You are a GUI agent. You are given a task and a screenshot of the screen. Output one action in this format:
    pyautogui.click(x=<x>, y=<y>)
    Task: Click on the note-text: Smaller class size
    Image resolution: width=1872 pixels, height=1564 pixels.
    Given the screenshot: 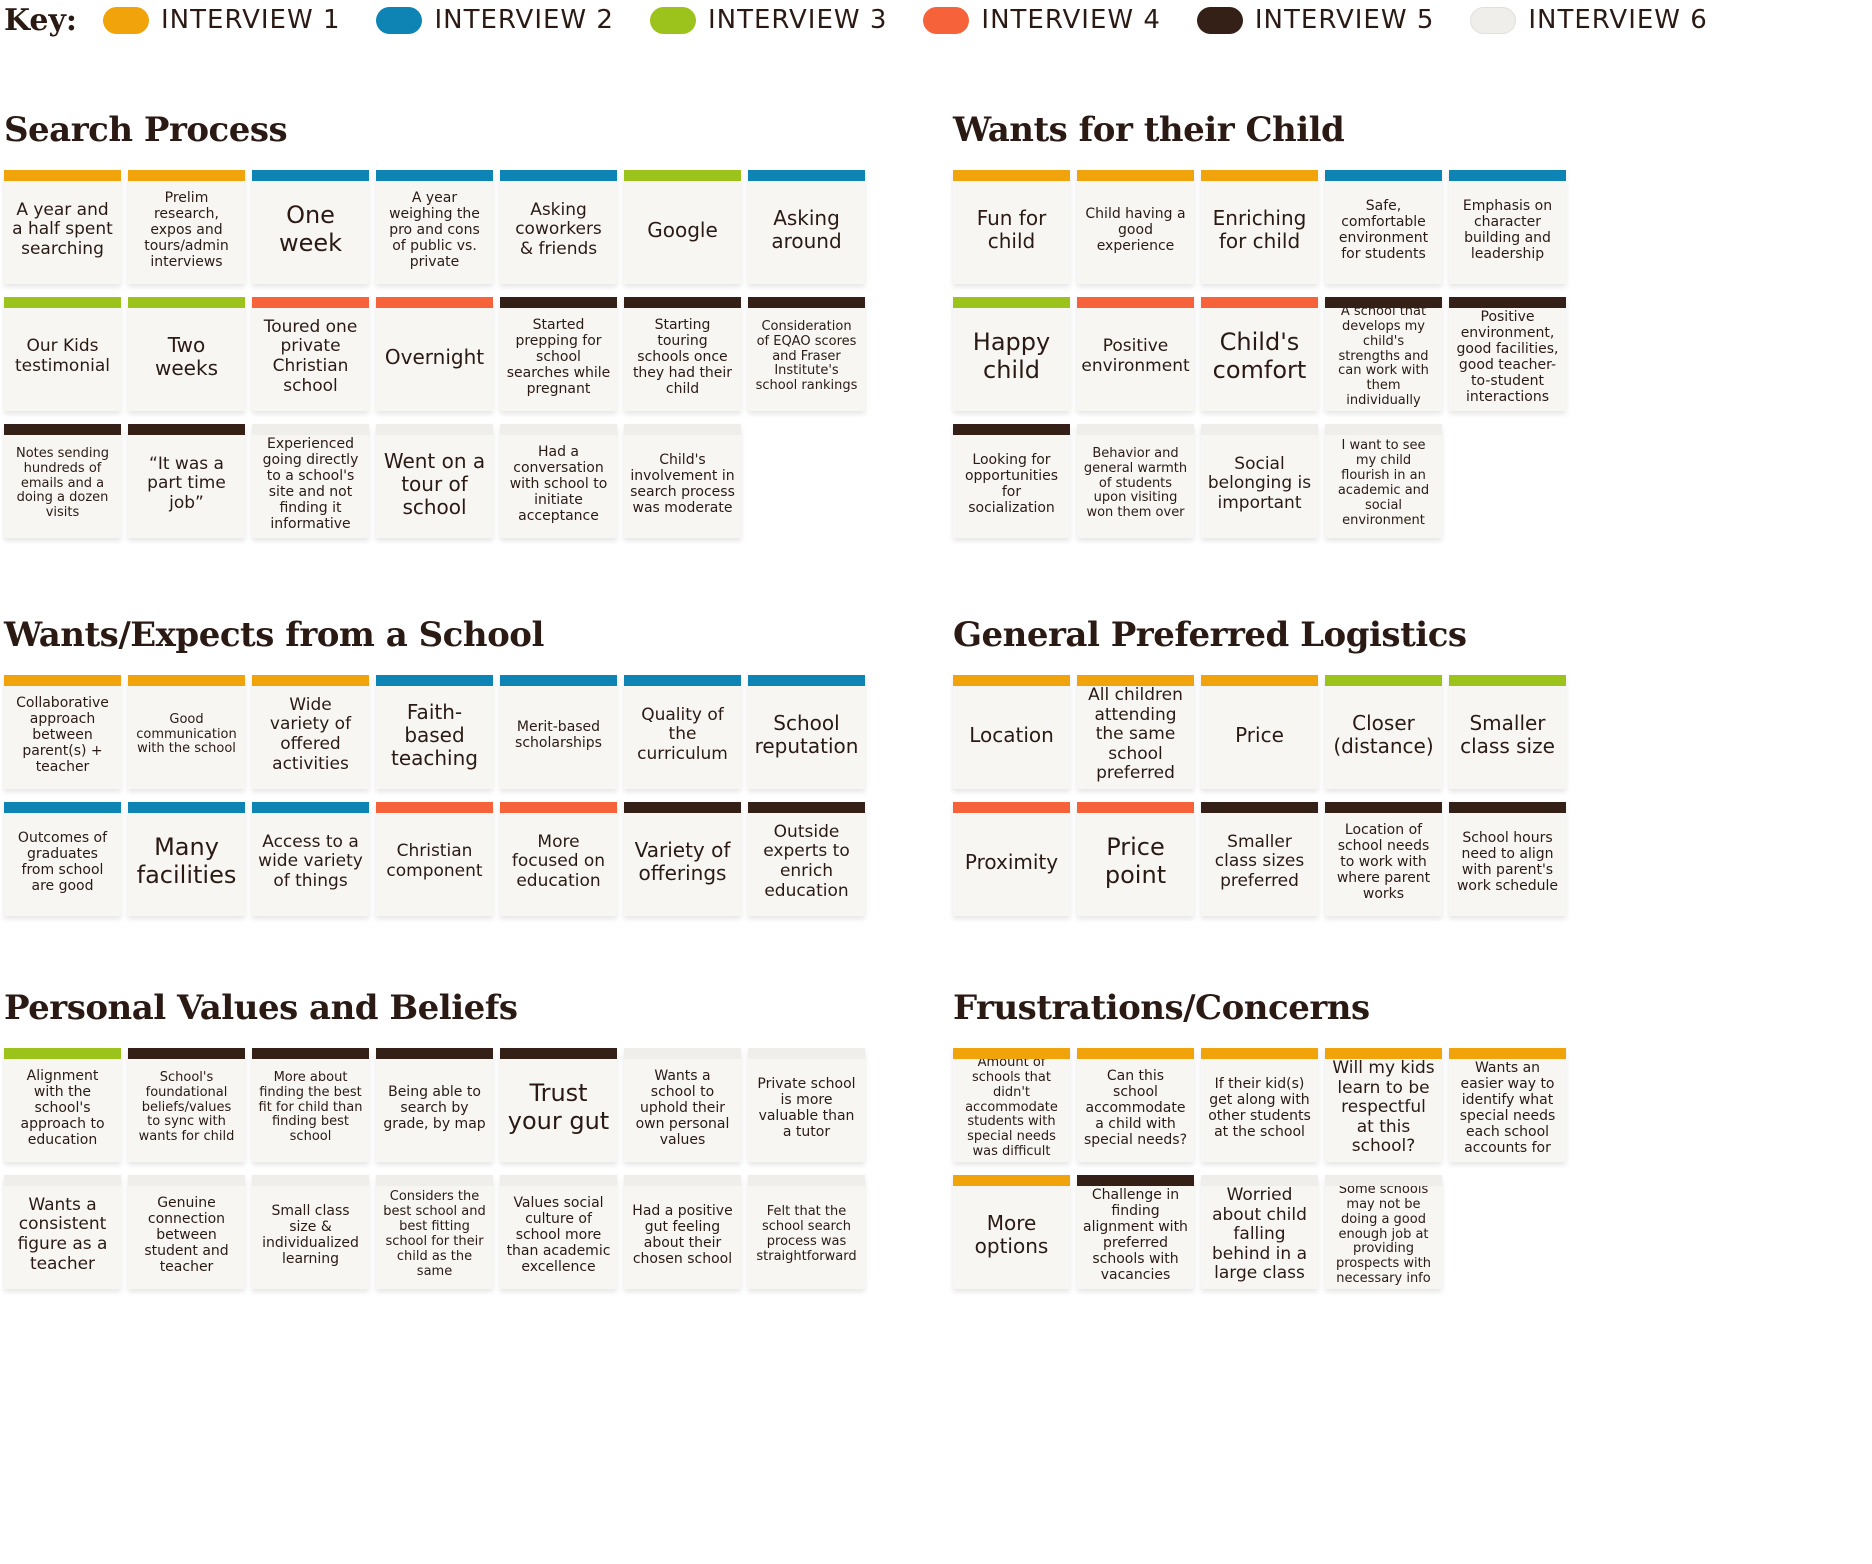 What is the action you would take?
    pyautogui.click(x=1507, y=734)
    